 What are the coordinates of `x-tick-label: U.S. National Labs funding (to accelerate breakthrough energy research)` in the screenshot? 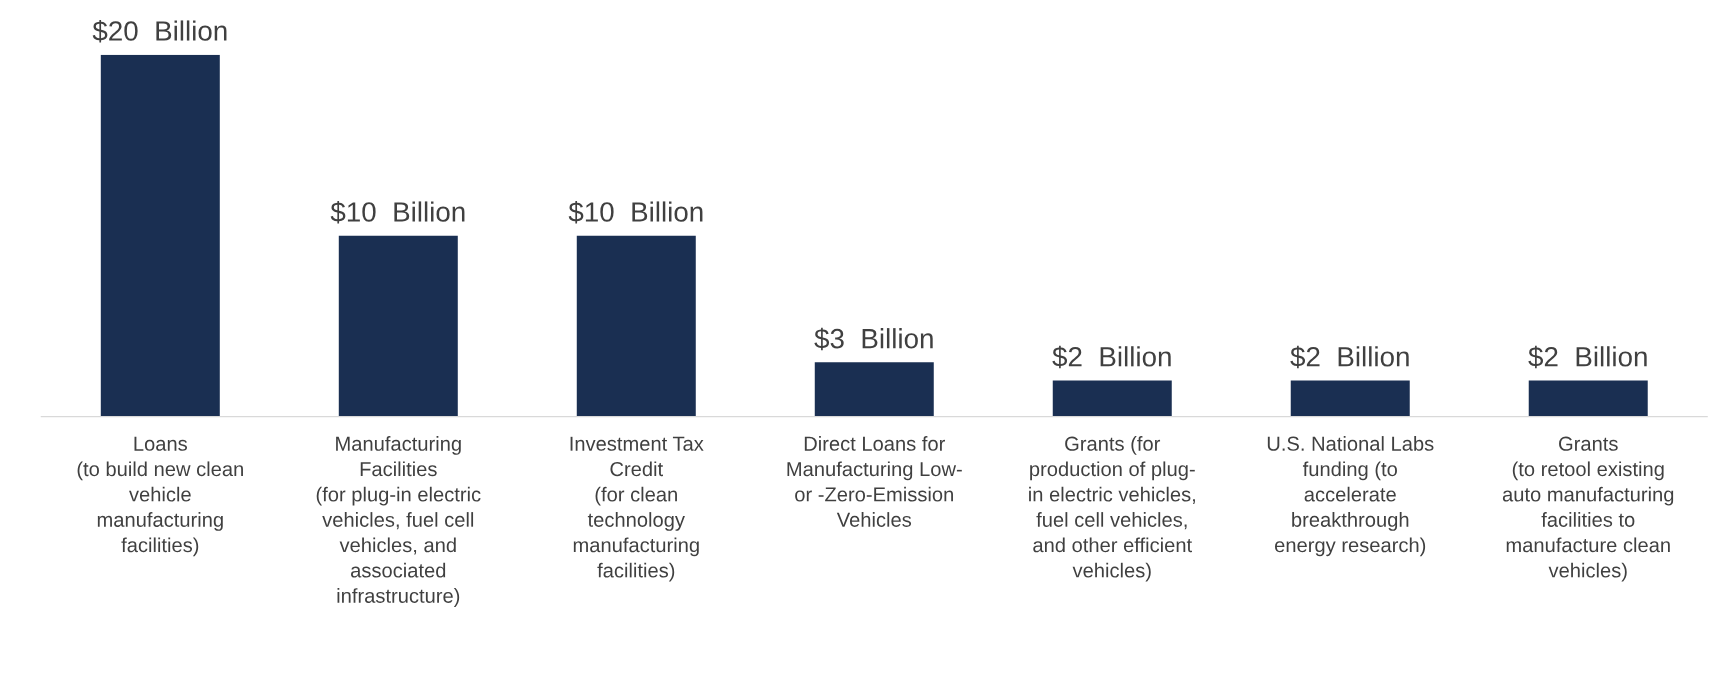 It's located at (1350, 496).